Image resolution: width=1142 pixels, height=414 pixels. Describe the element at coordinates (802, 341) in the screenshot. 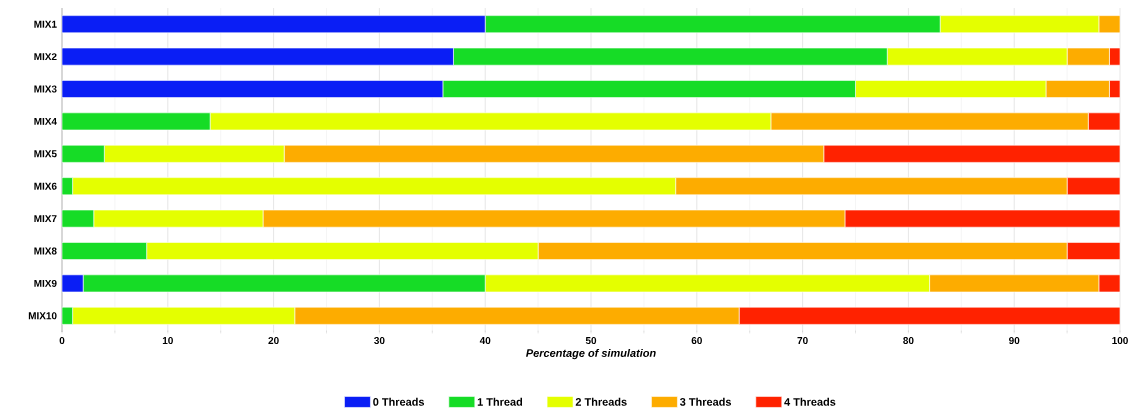

I see `x-tick-label: 70` at that location.